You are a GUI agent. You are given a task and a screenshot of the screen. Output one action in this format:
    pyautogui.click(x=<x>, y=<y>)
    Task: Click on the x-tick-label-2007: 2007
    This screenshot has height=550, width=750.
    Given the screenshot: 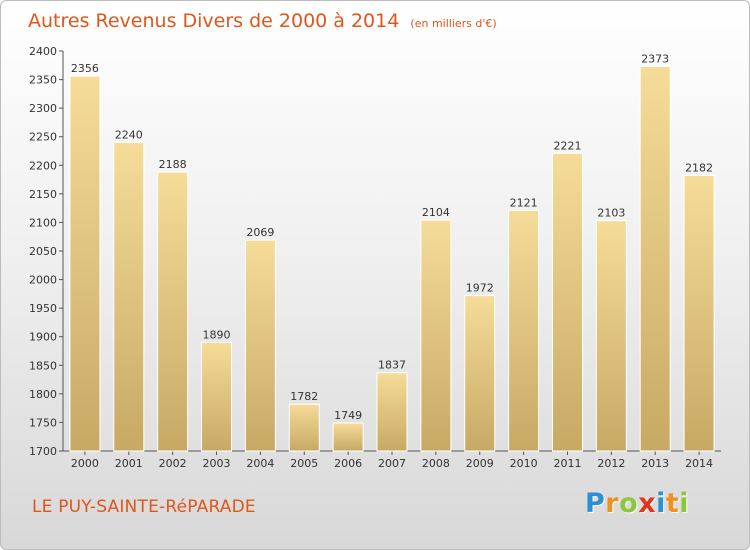 What is the action you would take?
    pyautogui.click(x=392, y=463)
    